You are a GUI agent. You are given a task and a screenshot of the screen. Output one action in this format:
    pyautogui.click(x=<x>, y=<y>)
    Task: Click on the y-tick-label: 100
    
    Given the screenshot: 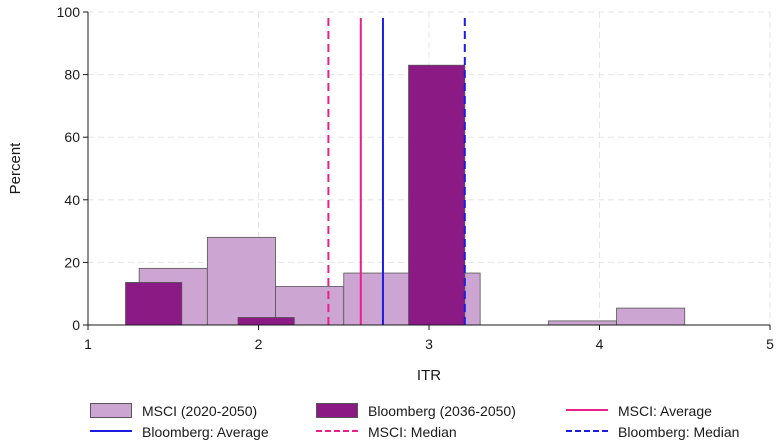 What is the action you would take?
    pyautogui.click(x=69, y=12)
    